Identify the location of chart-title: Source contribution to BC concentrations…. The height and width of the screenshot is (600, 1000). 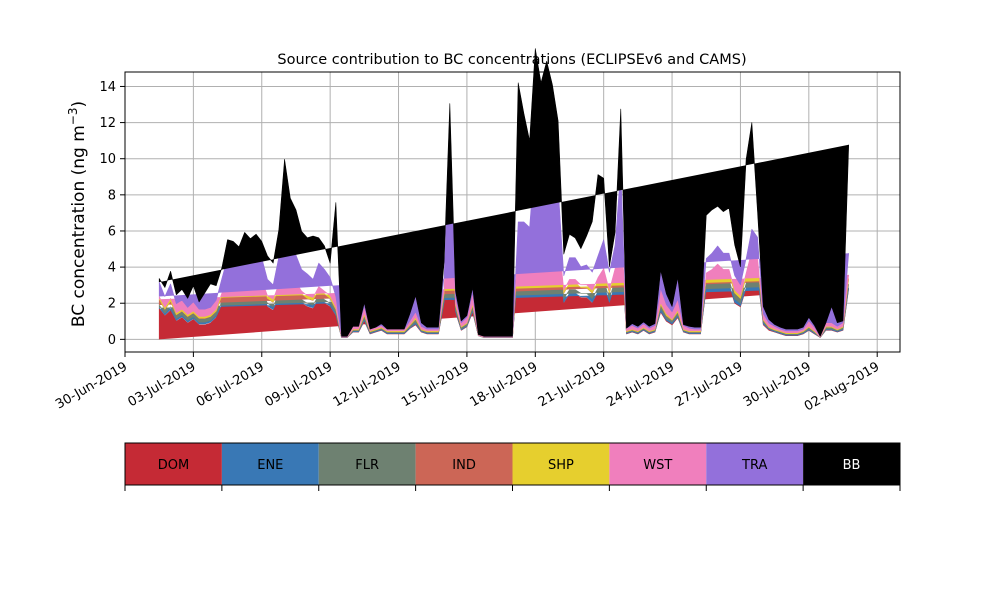
(511, 60).